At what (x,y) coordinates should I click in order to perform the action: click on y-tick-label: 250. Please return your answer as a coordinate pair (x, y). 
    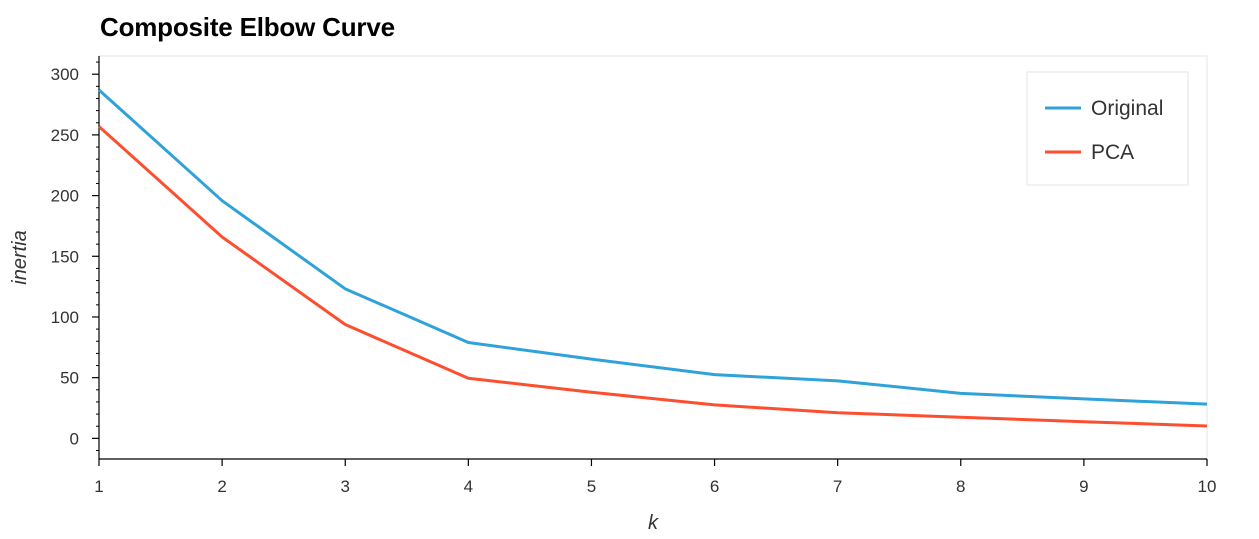
    Looking at the image, I should click on (65, 135).